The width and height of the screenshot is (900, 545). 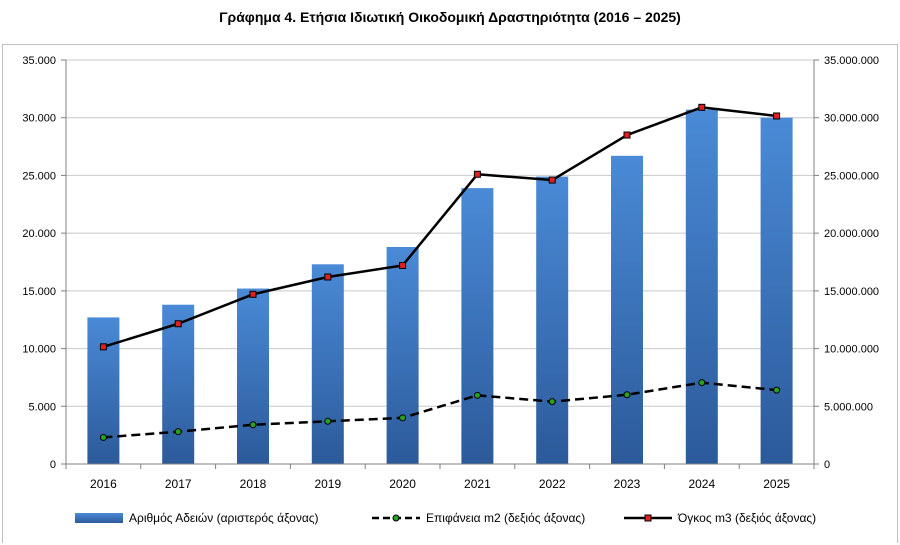 I want to click on x-tick-label: 2021, so click(x=477, y=484).